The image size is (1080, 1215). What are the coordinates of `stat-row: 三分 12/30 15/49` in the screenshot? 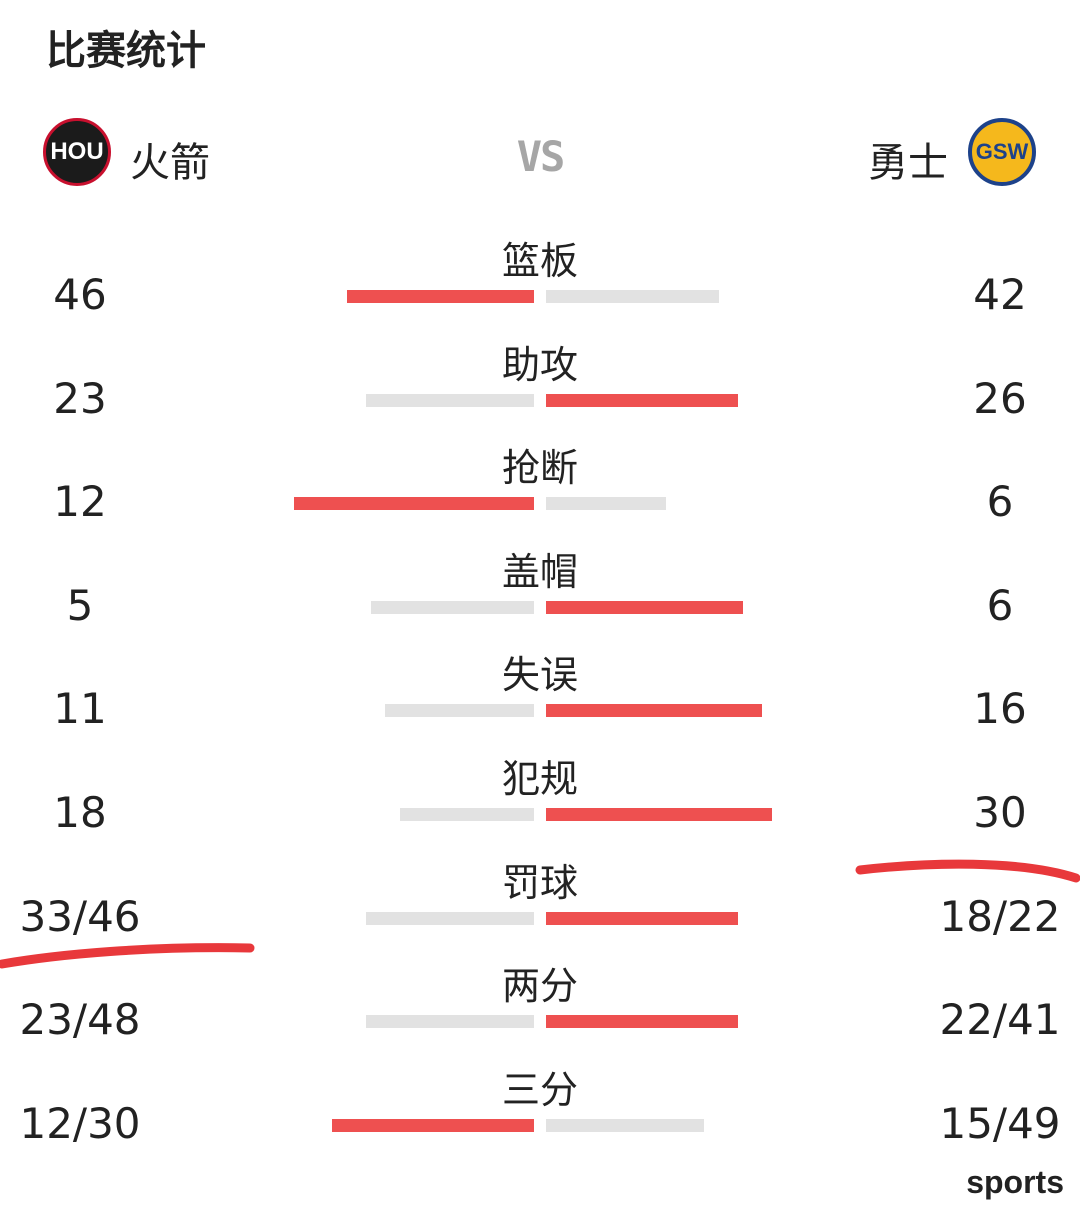 It's located at (540, 1109).